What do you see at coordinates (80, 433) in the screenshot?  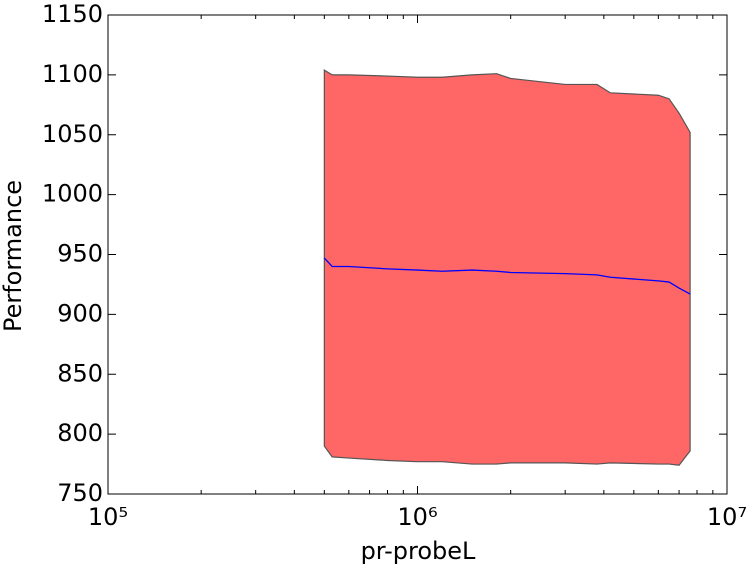 I see `y-tick-label: 800` at bounding box center [80, 433].